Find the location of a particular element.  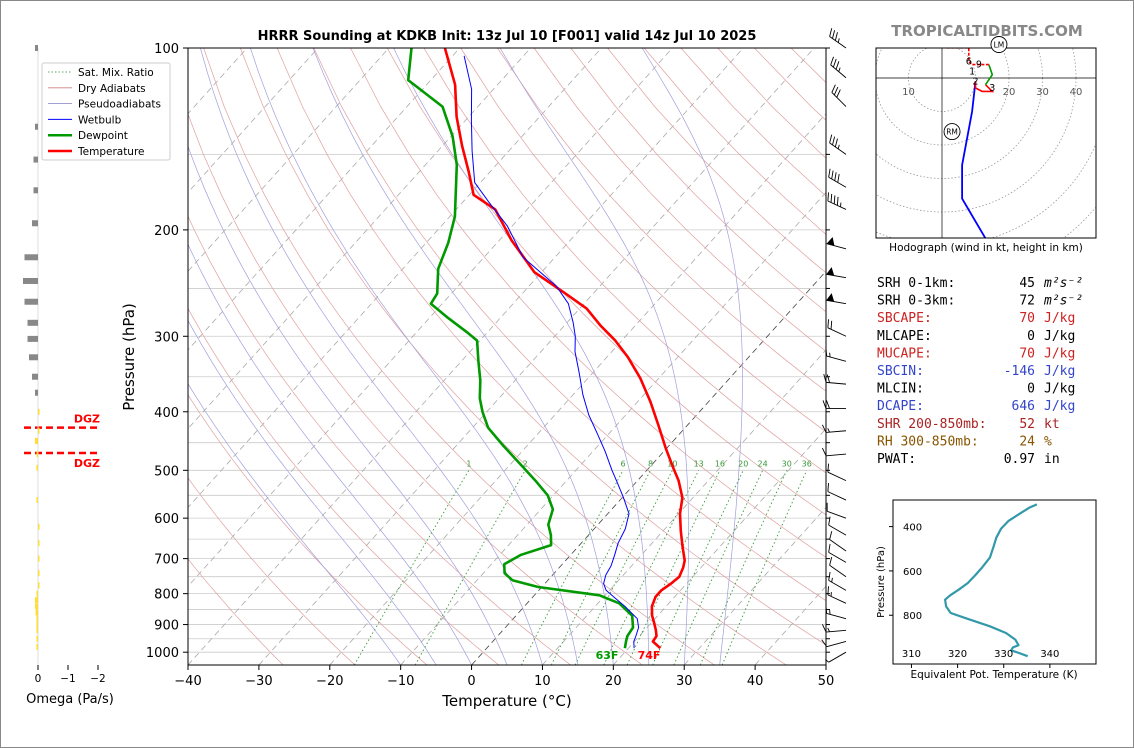

param-label: PWAT: is located at coordinates (896, 459).